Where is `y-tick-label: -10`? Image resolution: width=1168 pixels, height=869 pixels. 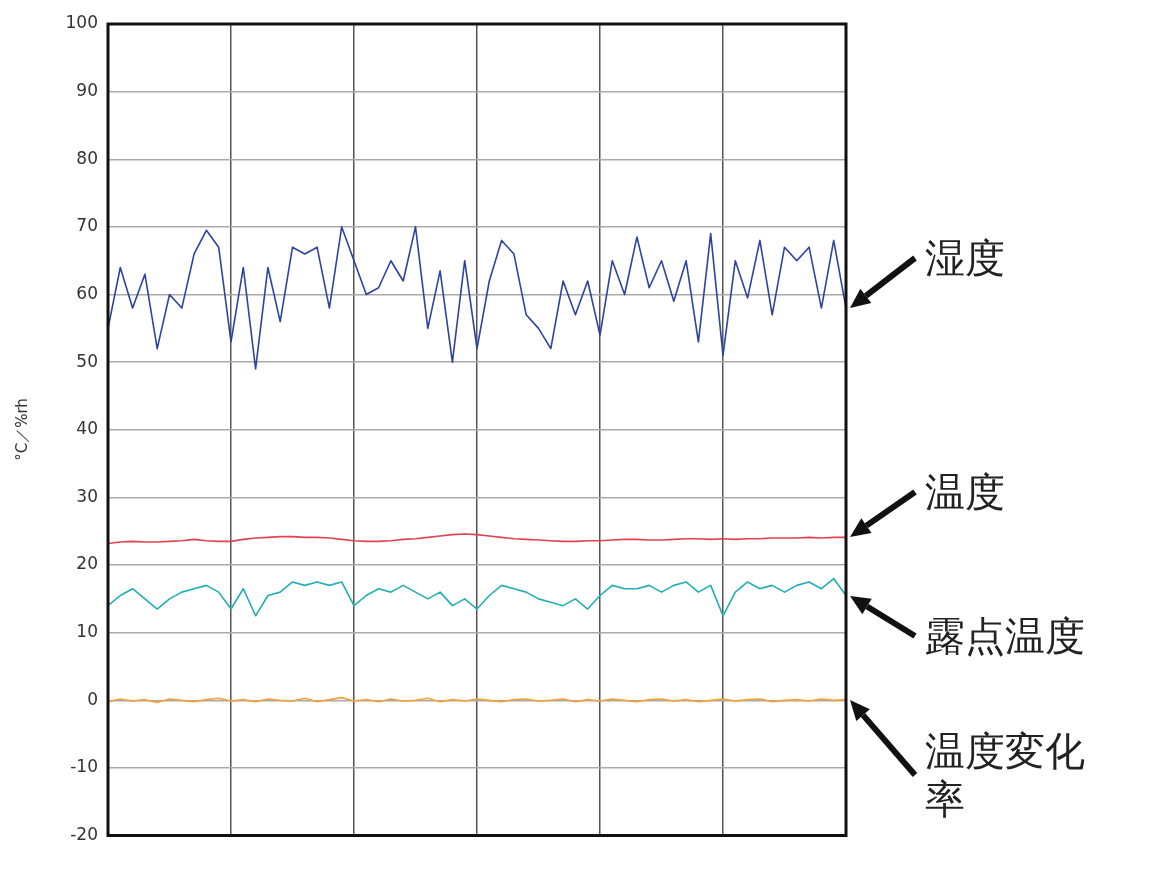
y-tick-label: -10 is located at coordinates (84, 766).